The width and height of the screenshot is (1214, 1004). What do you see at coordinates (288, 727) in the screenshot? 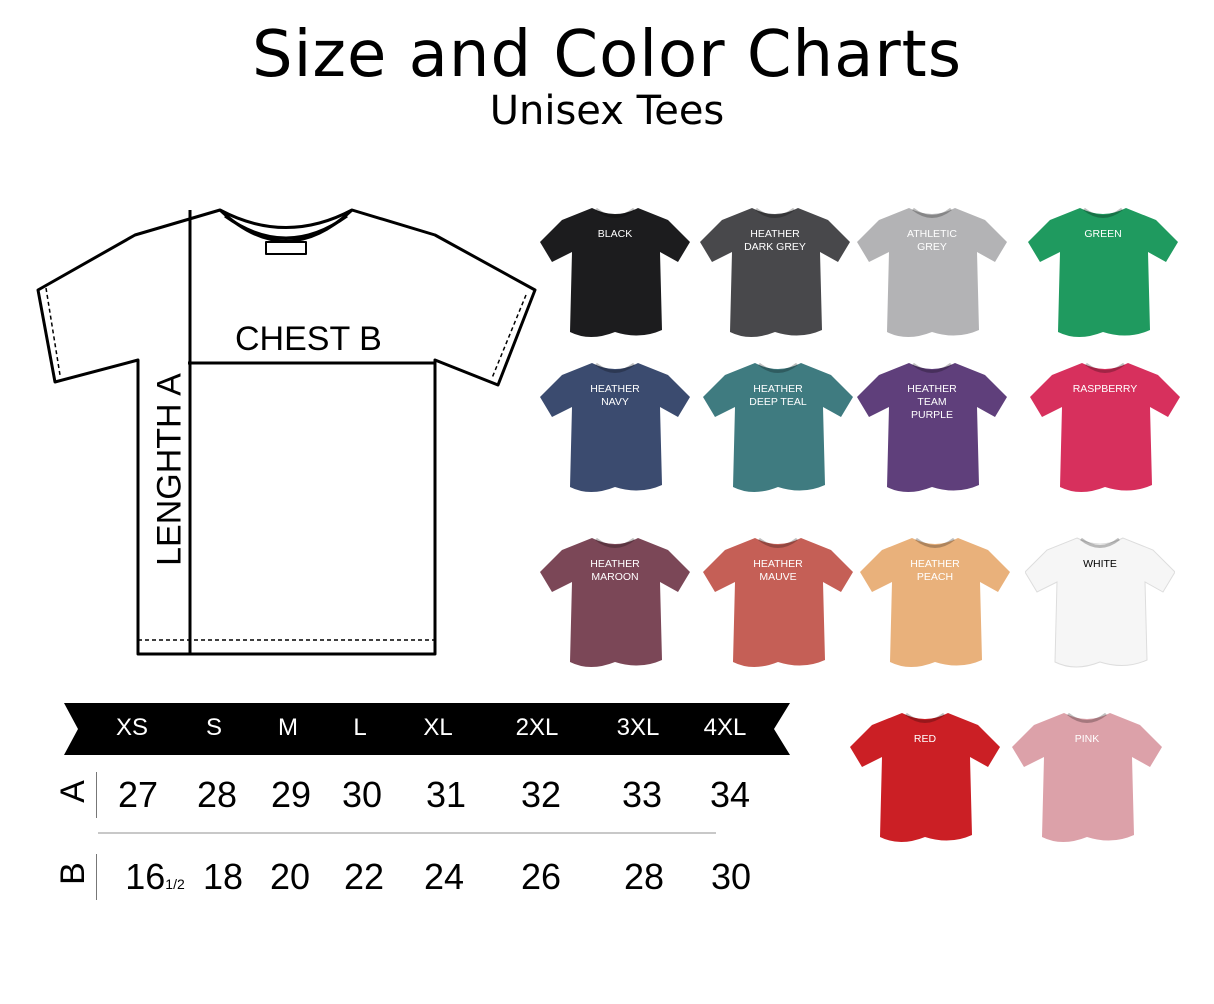
I see `size-header-m: M` at bounding box center [288, 727].